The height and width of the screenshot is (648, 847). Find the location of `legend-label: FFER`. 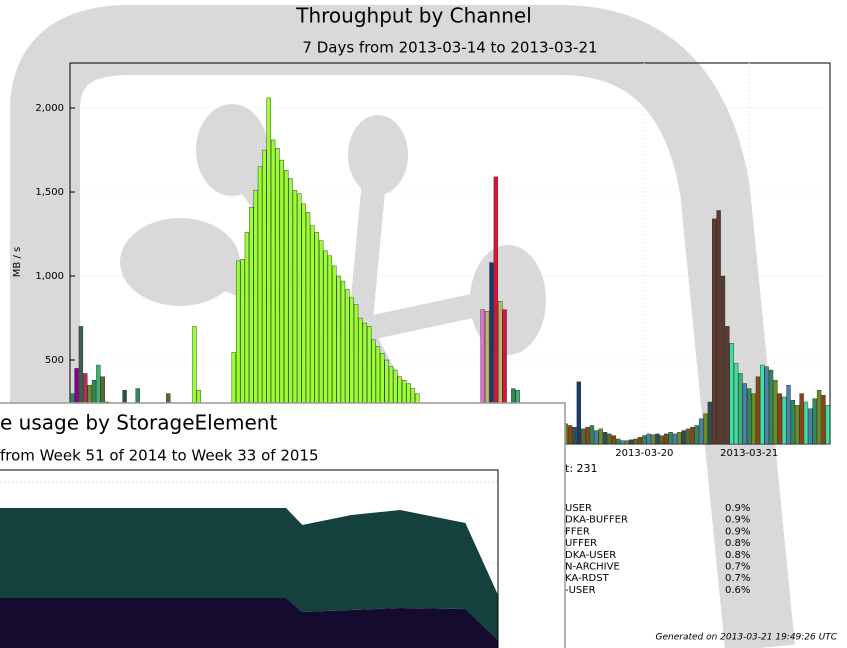

legend-label: FFER is located at coordinates (577, 531).